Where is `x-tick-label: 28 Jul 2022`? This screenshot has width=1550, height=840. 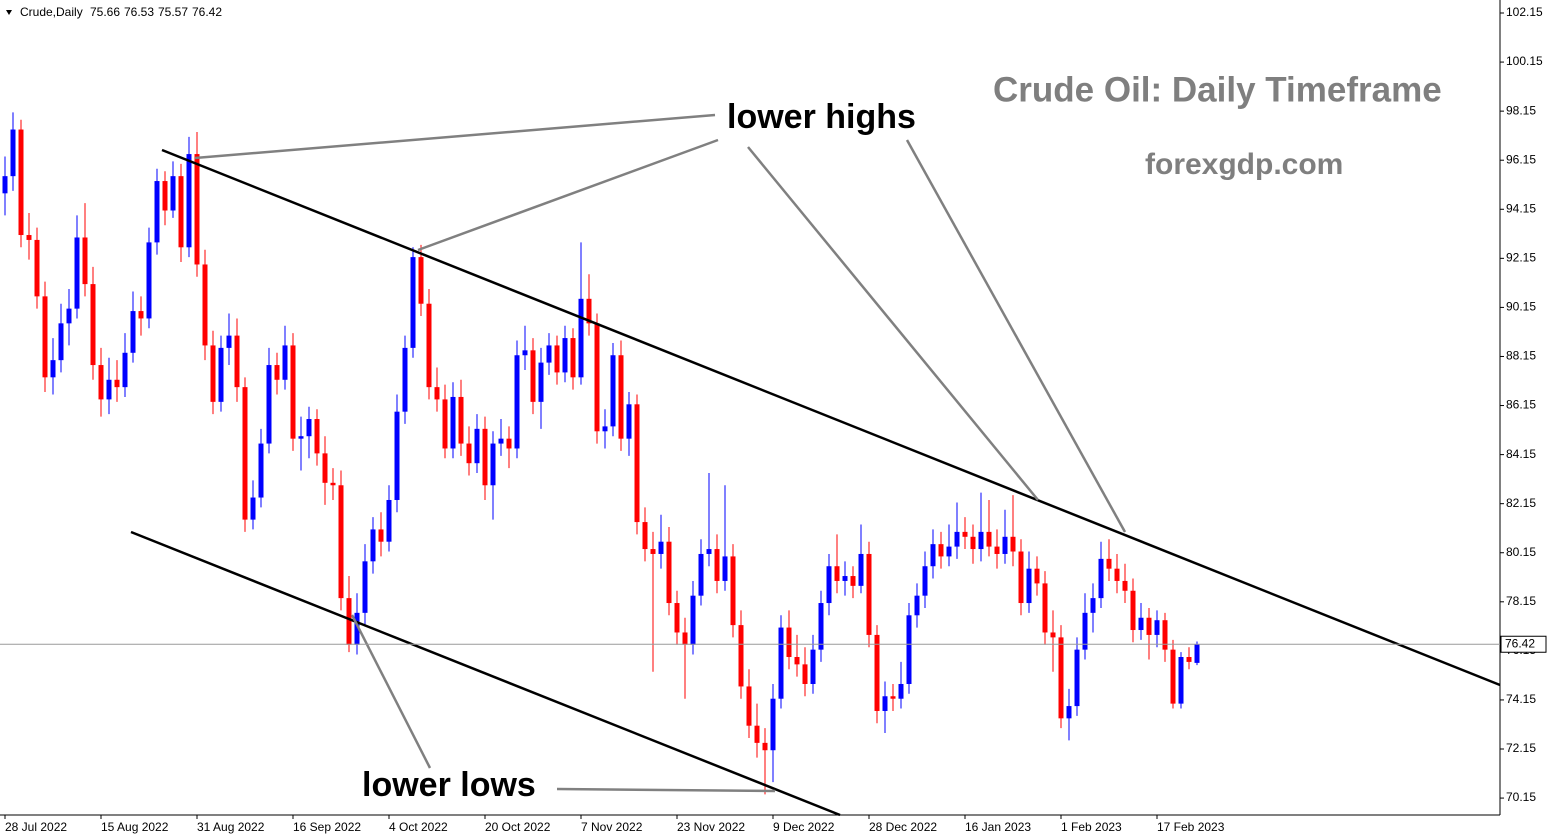
x-tick-label: 28 Jul 2022 is located at coordinates (36, 827).